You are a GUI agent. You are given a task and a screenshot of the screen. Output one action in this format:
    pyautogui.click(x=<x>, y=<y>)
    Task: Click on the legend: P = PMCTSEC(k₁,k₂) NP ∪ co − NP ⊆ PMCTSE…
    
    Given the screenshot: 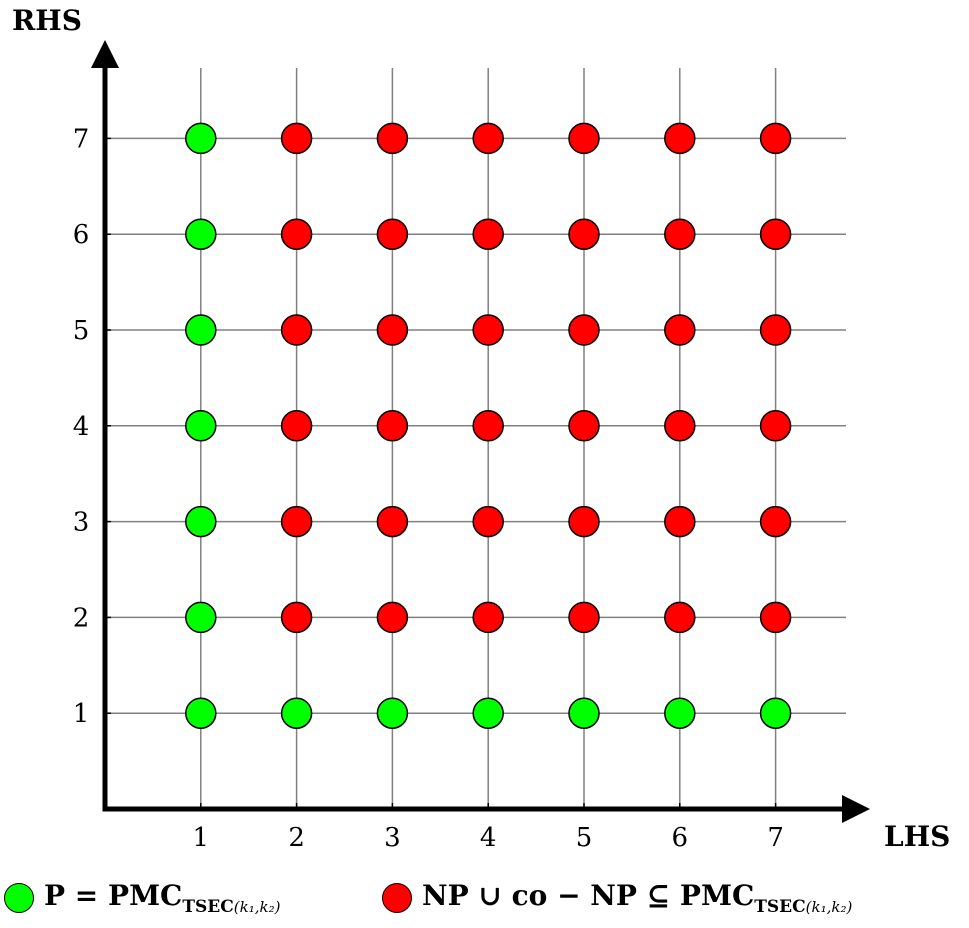 What is the action you would take?
    pyautogui.click(x=484, y=898)
    